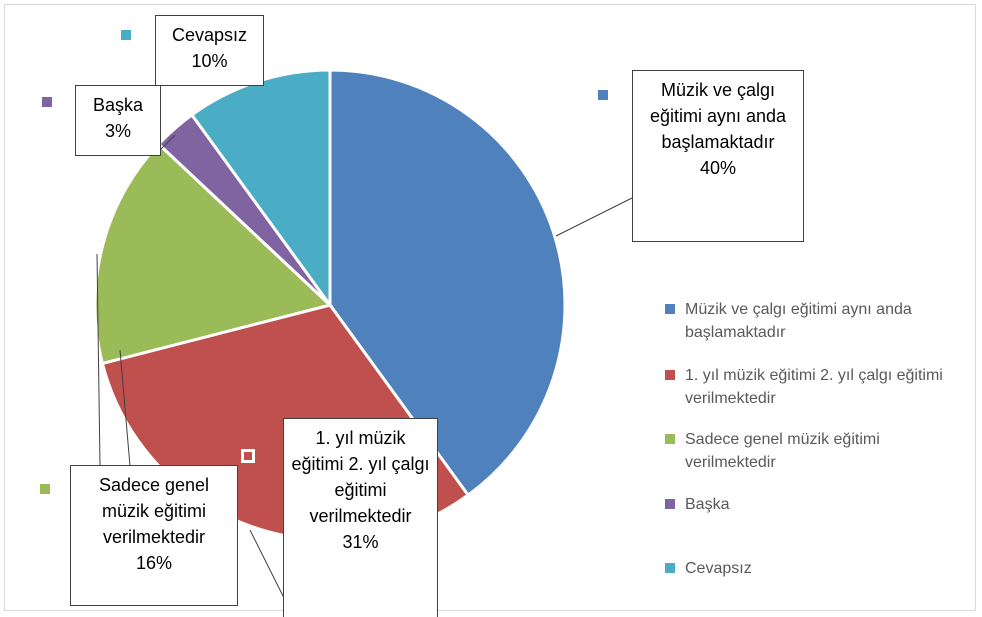  I want to click on legend-item: Sadece genel müzik eğitimi verilmektedir, so click(807, 451).